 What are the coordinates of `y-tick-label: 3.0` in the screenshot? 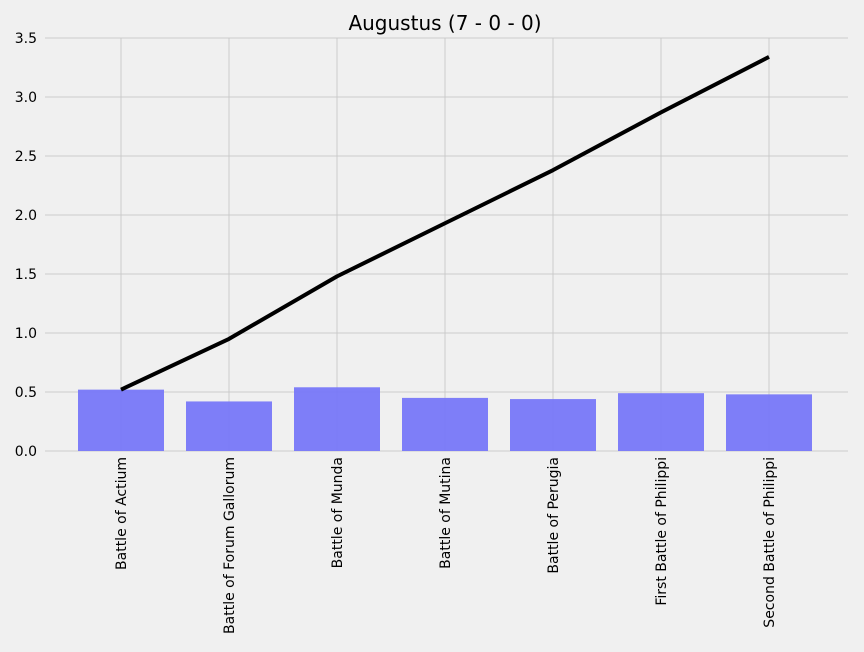 It's located at (26, 98).